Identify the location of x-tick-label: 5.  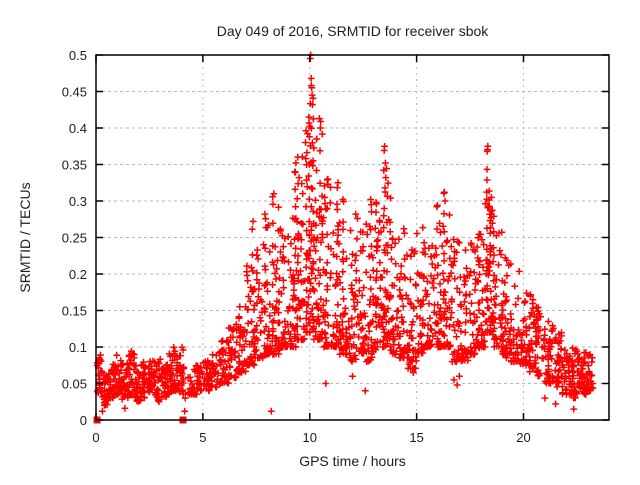
(202, 437).